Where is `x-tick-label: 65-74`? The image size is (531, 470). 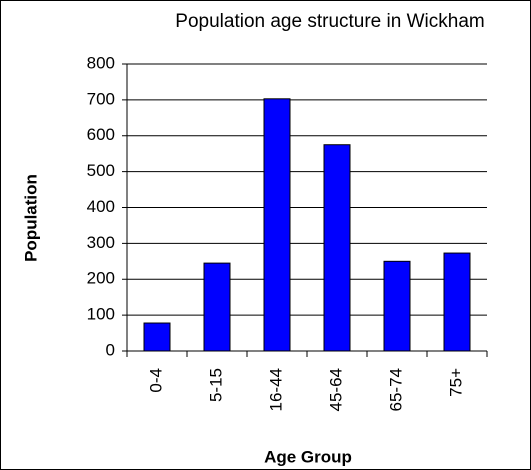 x-tick-label: 65-74 is located at coordinates (395, 389).